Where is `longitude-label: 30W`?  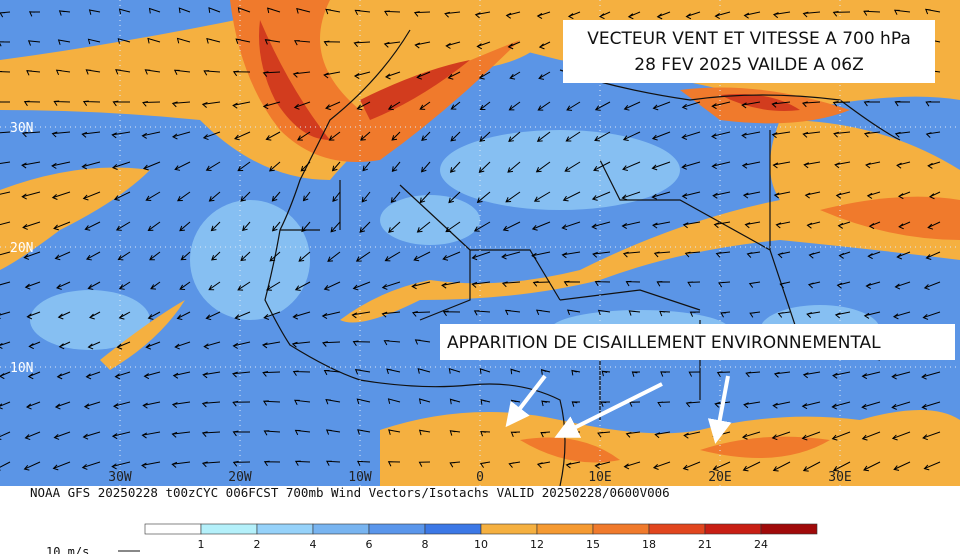 longitude-label: 30W is located at coordinates (120, 477).